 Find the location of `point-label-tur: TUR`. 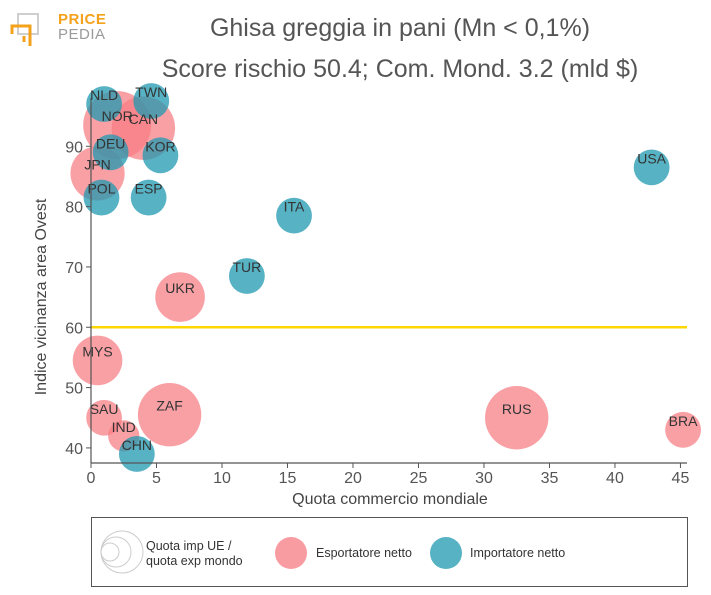

point-label-tur: TUR is located at coordinates (246, 267).